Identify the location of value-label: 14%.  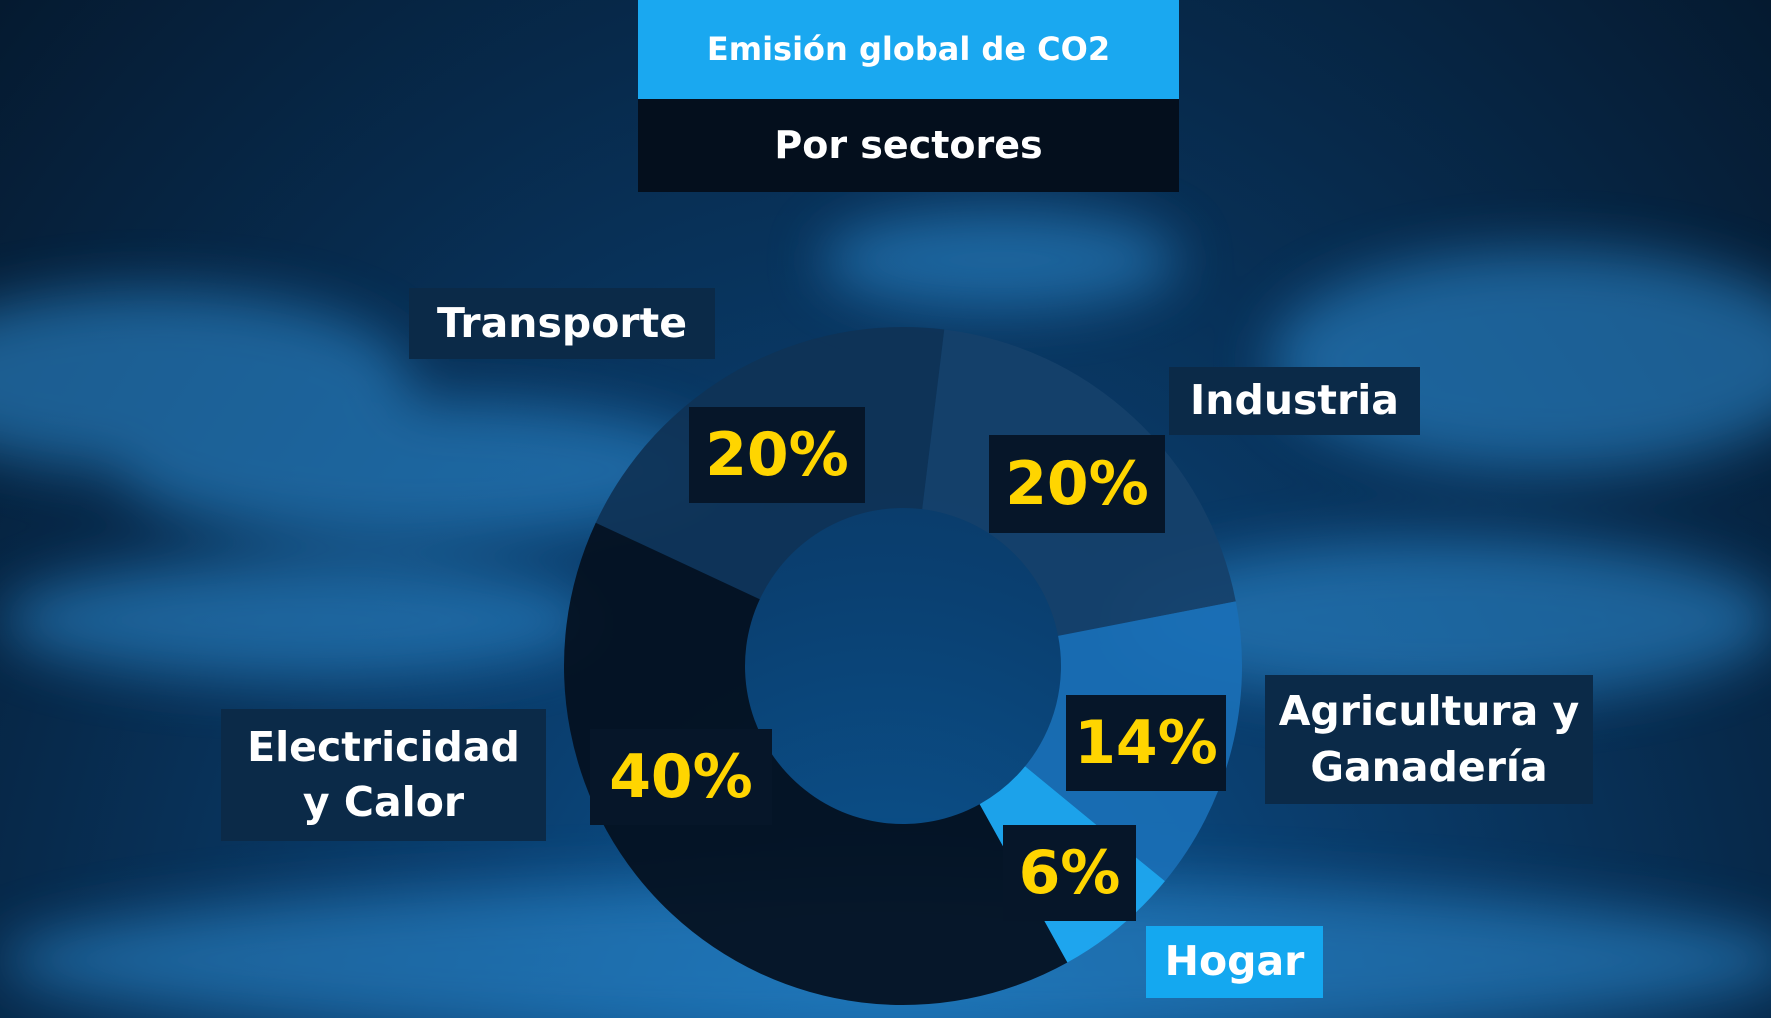
(1146, 743).